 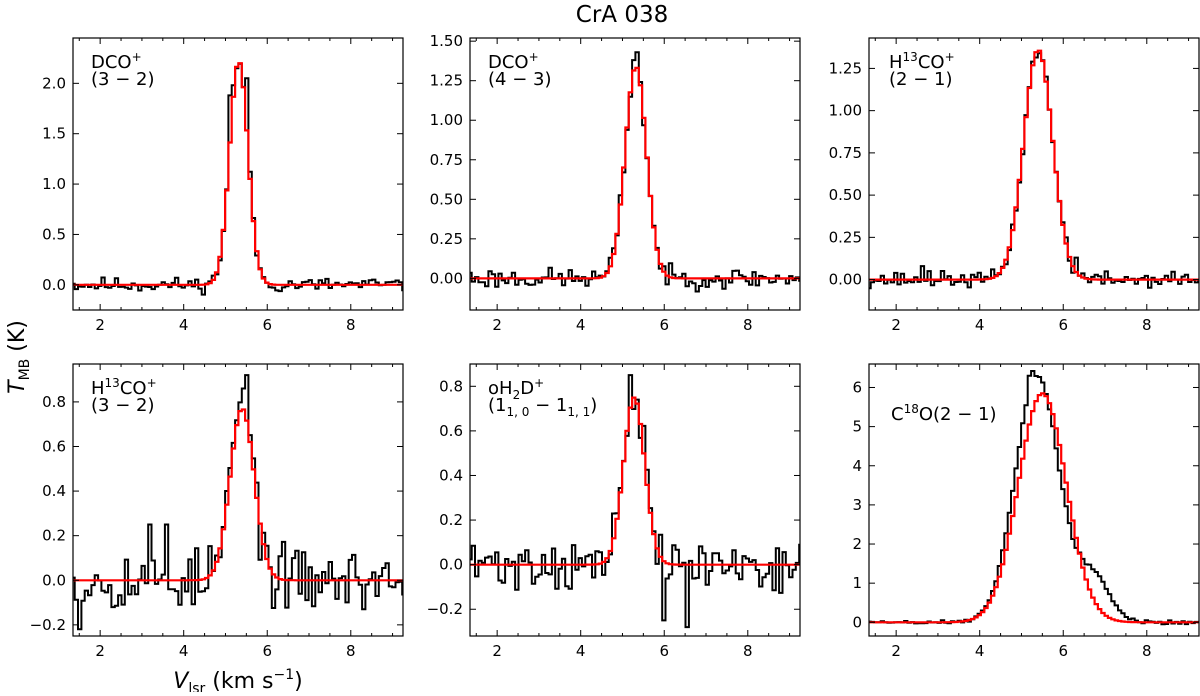 What do you see at coordinates (857, 544) in the screenshot?
I see `y-tick-label: 2` at bounding box center [857, 544].